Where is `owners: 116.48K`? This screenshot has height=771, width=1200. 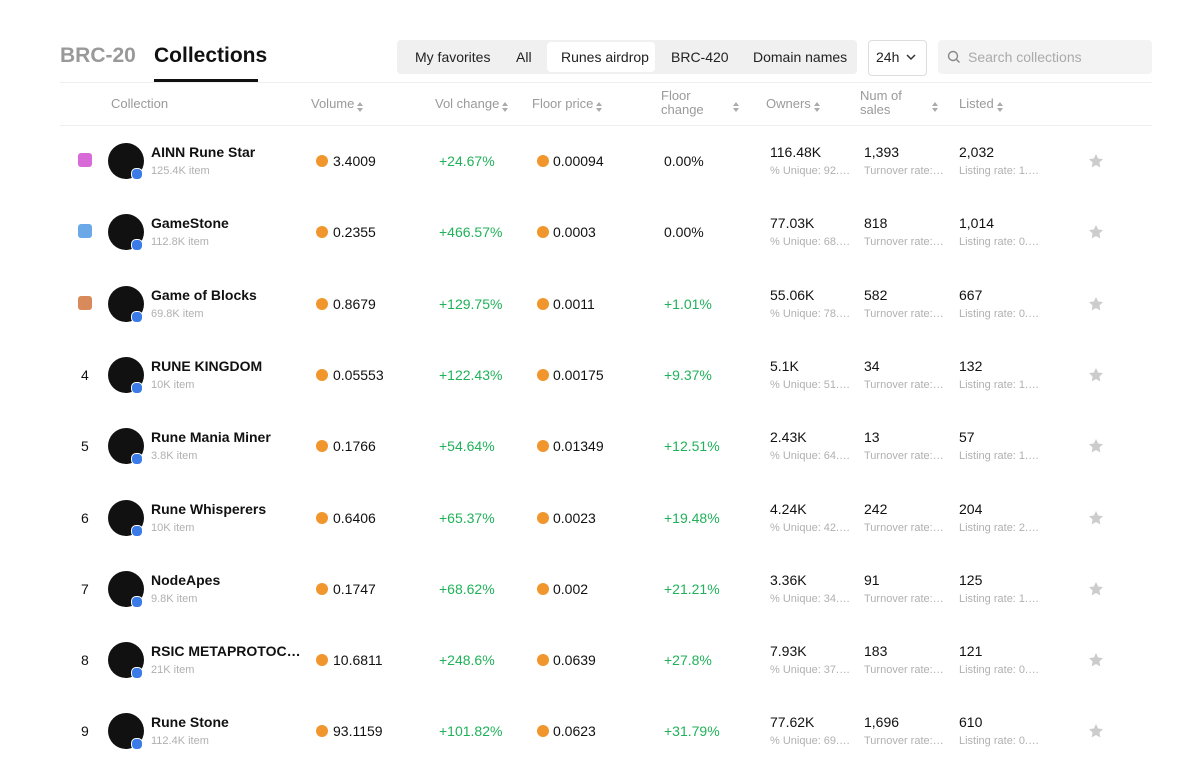
owners: 116.48K is located at coordinates (796, 152).